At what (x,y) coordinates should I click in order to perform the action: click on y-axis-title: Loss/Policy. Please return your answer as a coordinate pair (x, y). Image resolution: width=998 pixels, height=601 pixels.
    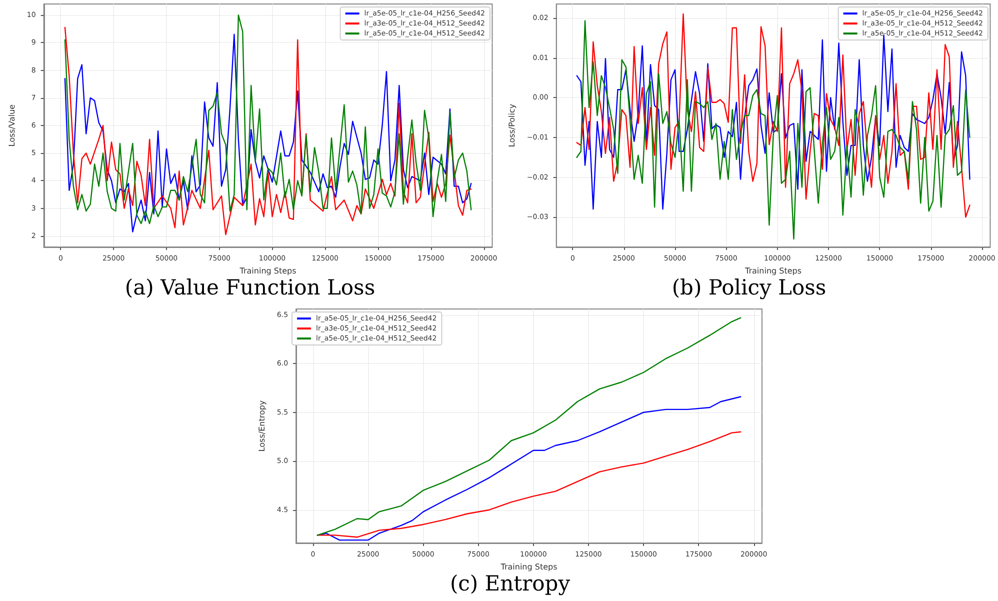
    Looking at the image, I should click on (512, 126).